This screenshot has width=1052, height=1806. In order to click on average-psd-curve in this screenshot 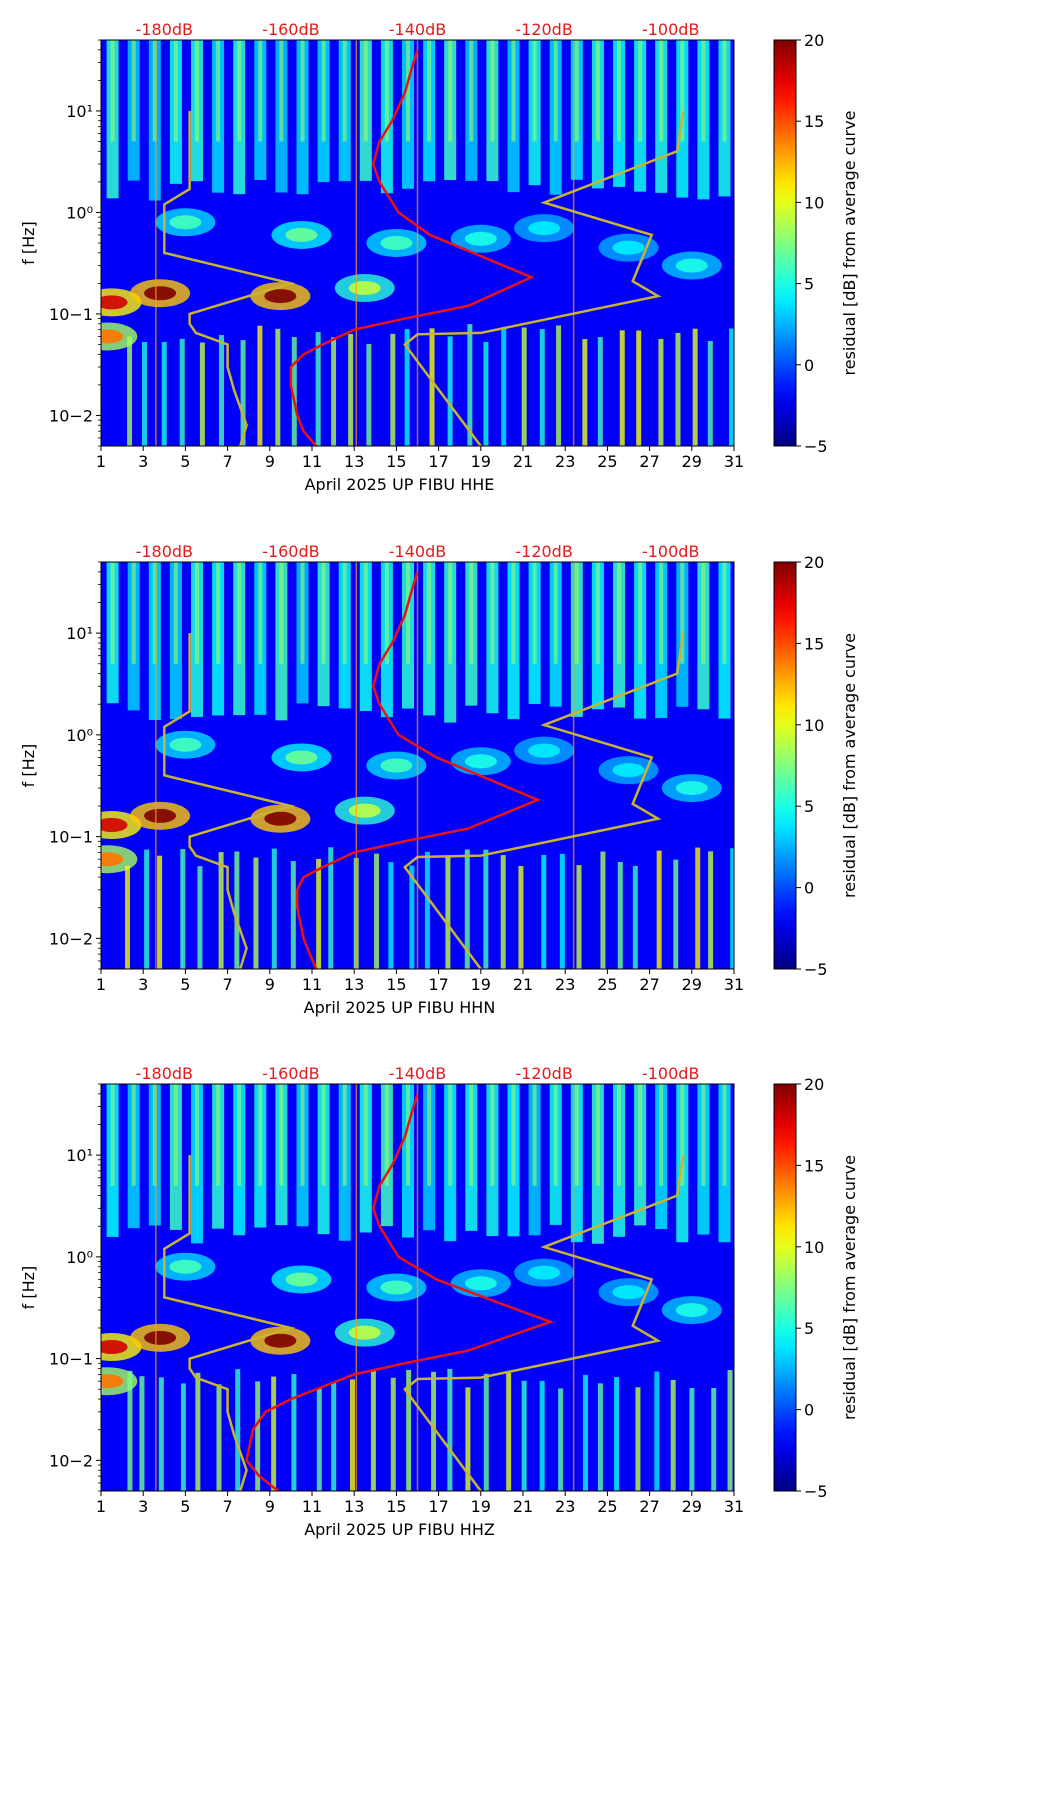, I will do `click(412, 247)`.